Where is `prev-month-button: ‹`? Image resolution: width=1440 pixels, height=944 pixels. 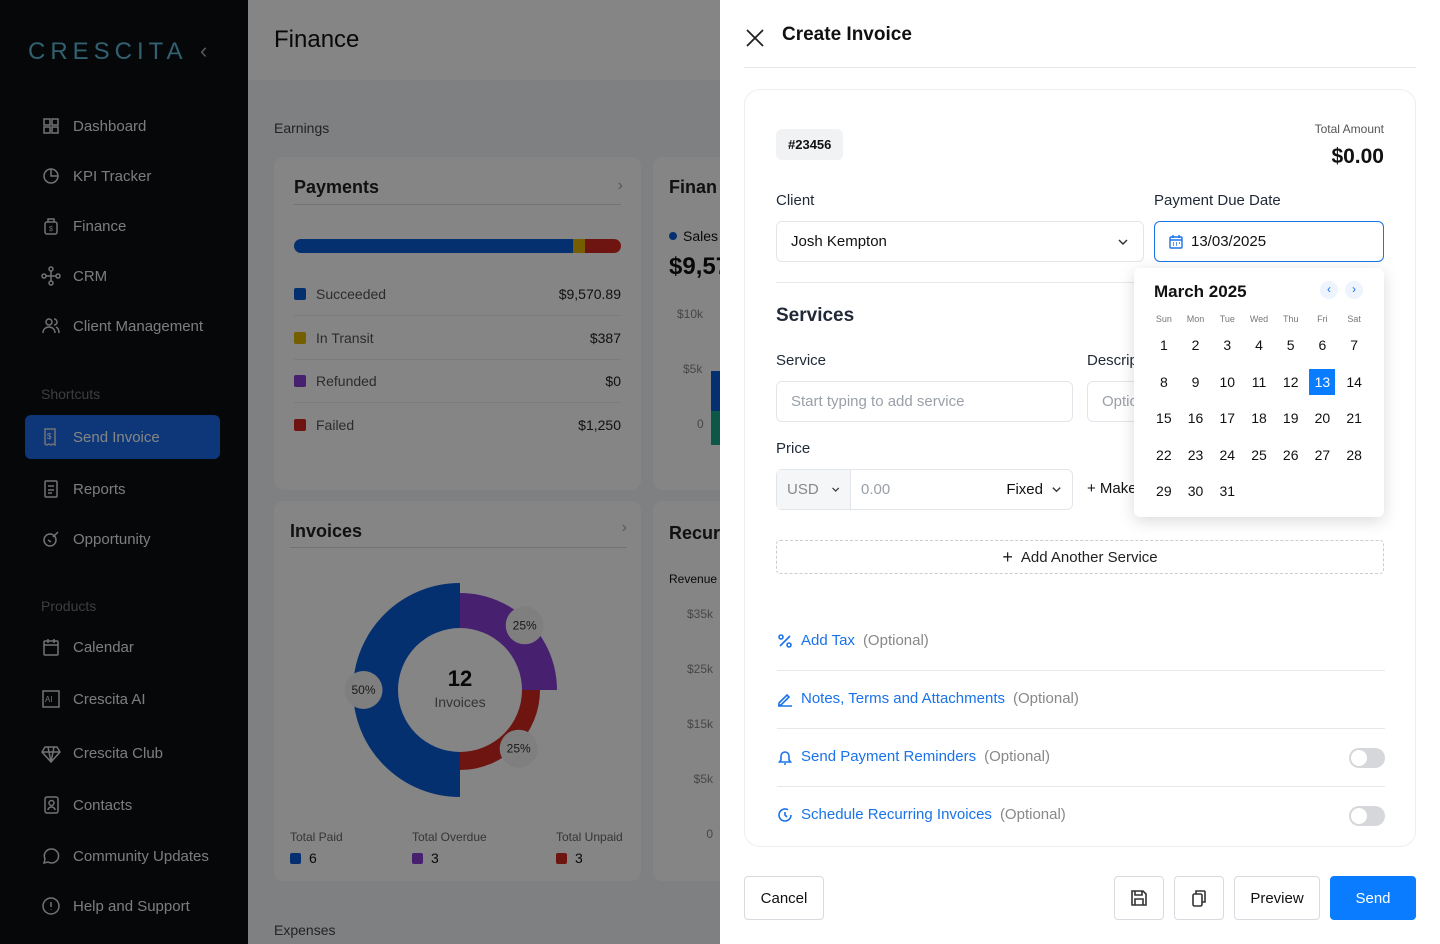 prev-month-button: ‹ is located at coordinates (1329, 290).